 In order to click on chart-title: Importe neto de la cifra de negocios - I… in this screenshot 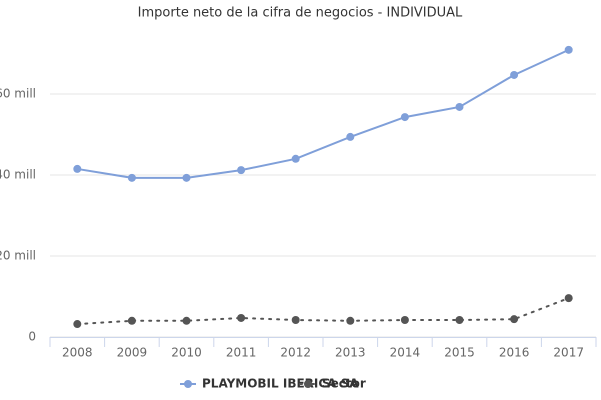, I will do `click(300, 13)`.